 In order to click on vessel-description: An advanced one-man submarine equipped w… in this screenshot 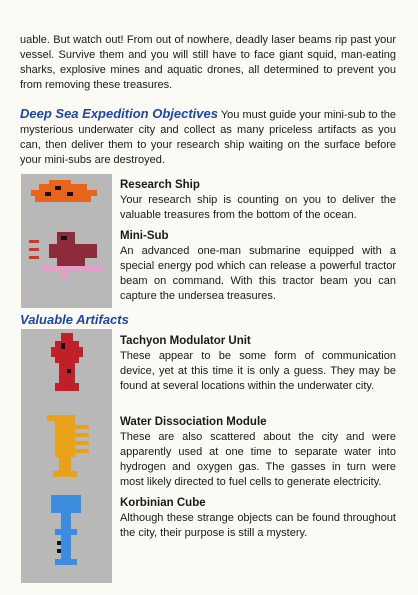, I will do `click(258, 273)`.